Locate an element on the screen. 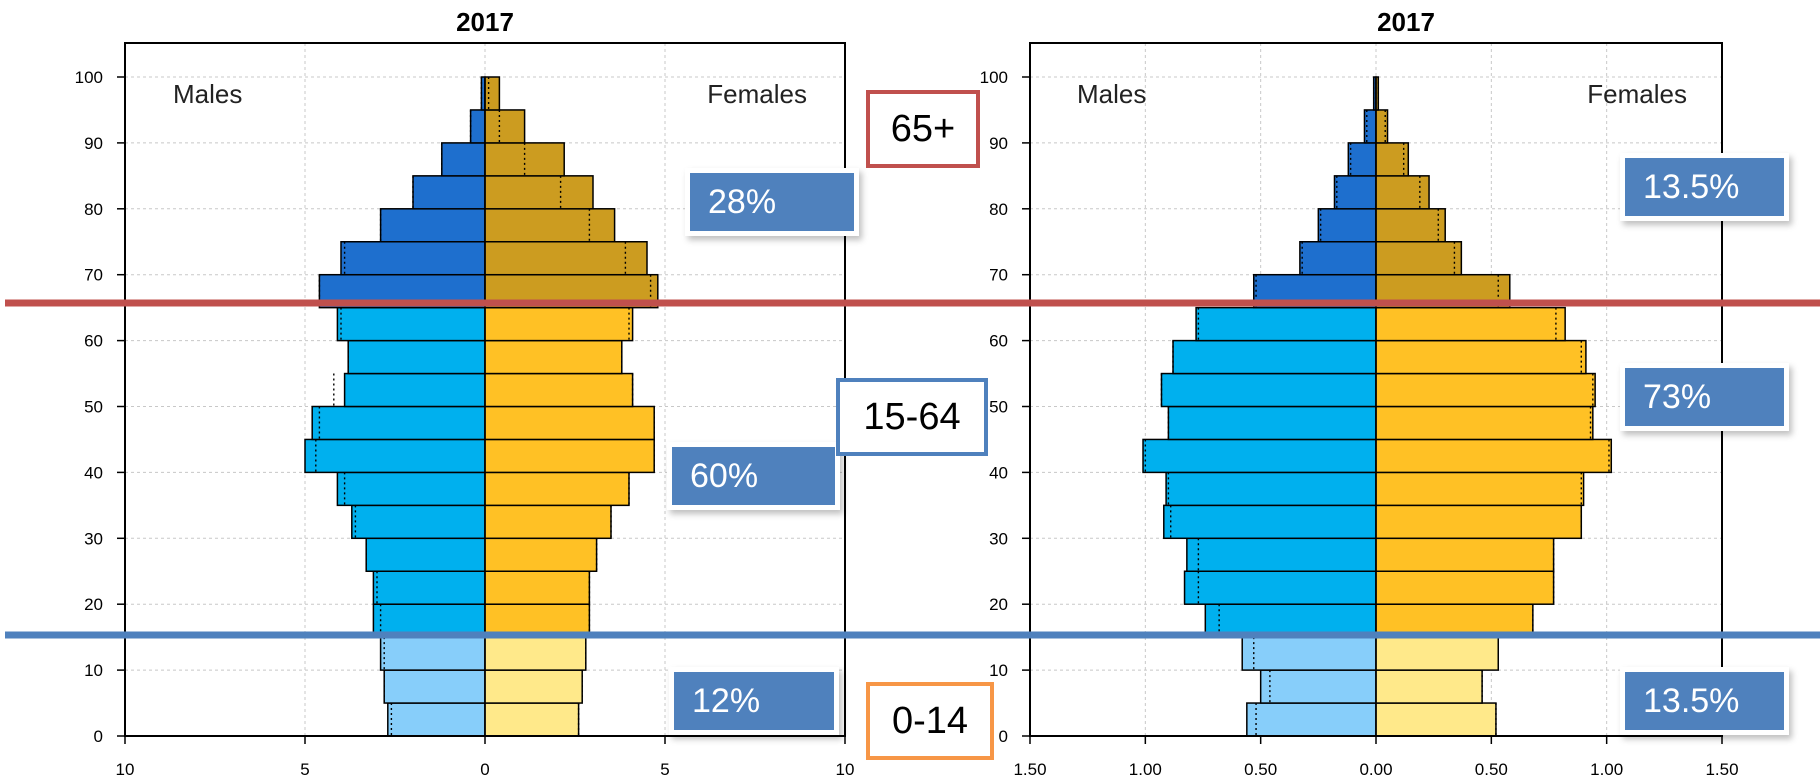 The width and height of the screenshot is (1820, 783). share-15-64-right: 73% is located at coordinates (1704, 397).